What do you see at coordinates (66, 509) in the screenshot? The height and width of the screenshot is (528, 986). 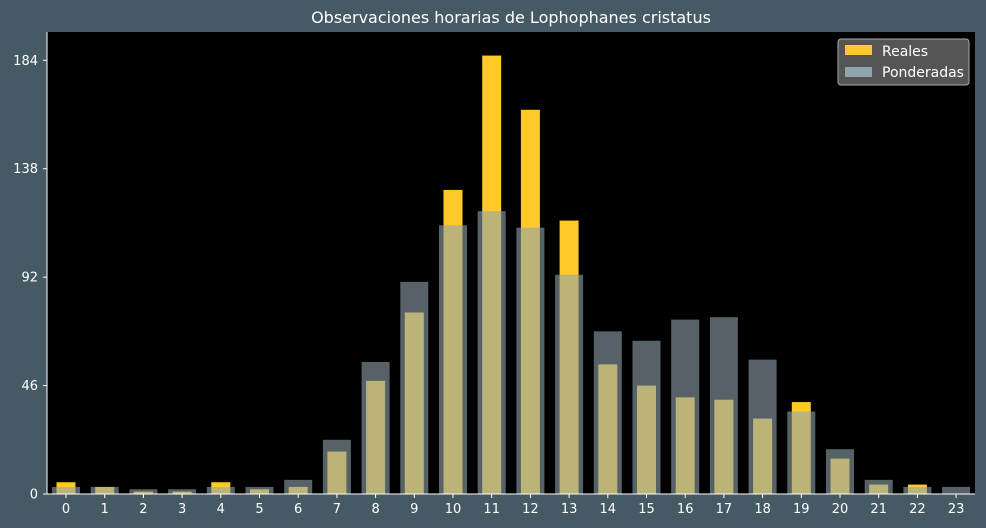 I see `x-tick-label: 0` at bounding box center [66, 509].